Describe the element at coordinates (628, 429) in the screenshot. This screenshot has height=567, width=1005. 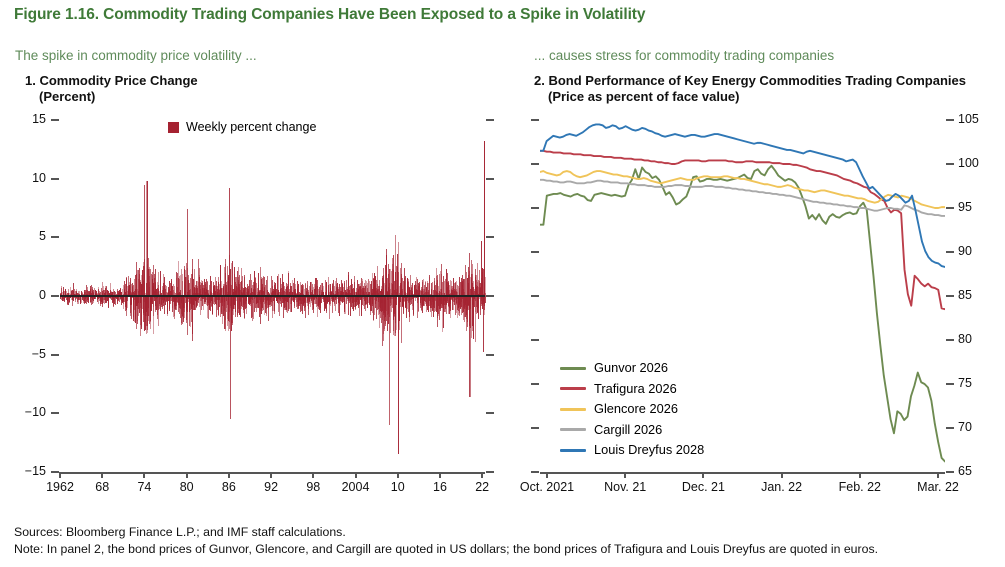
I see `panel2-legend-label: Cargill 2026` at that location.